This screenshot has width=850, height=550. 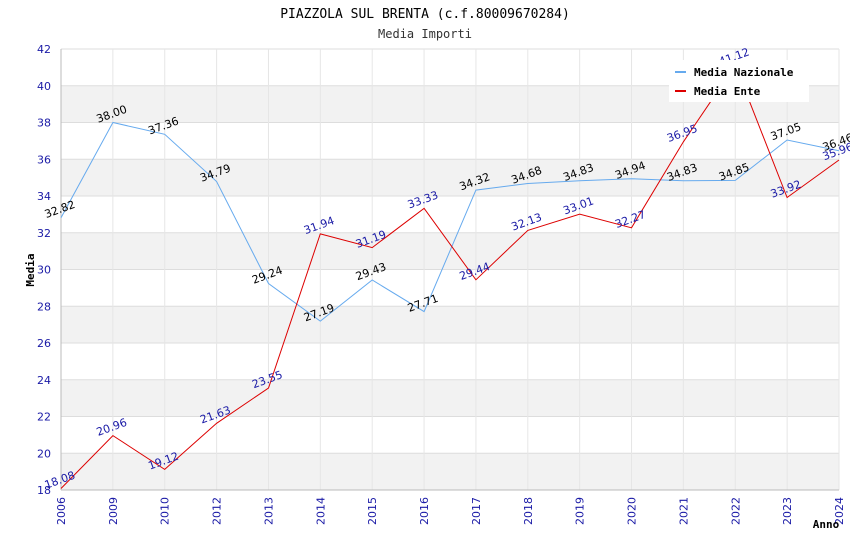 I want to click on x-tick-label: 2010, so click(x=165, y=511).